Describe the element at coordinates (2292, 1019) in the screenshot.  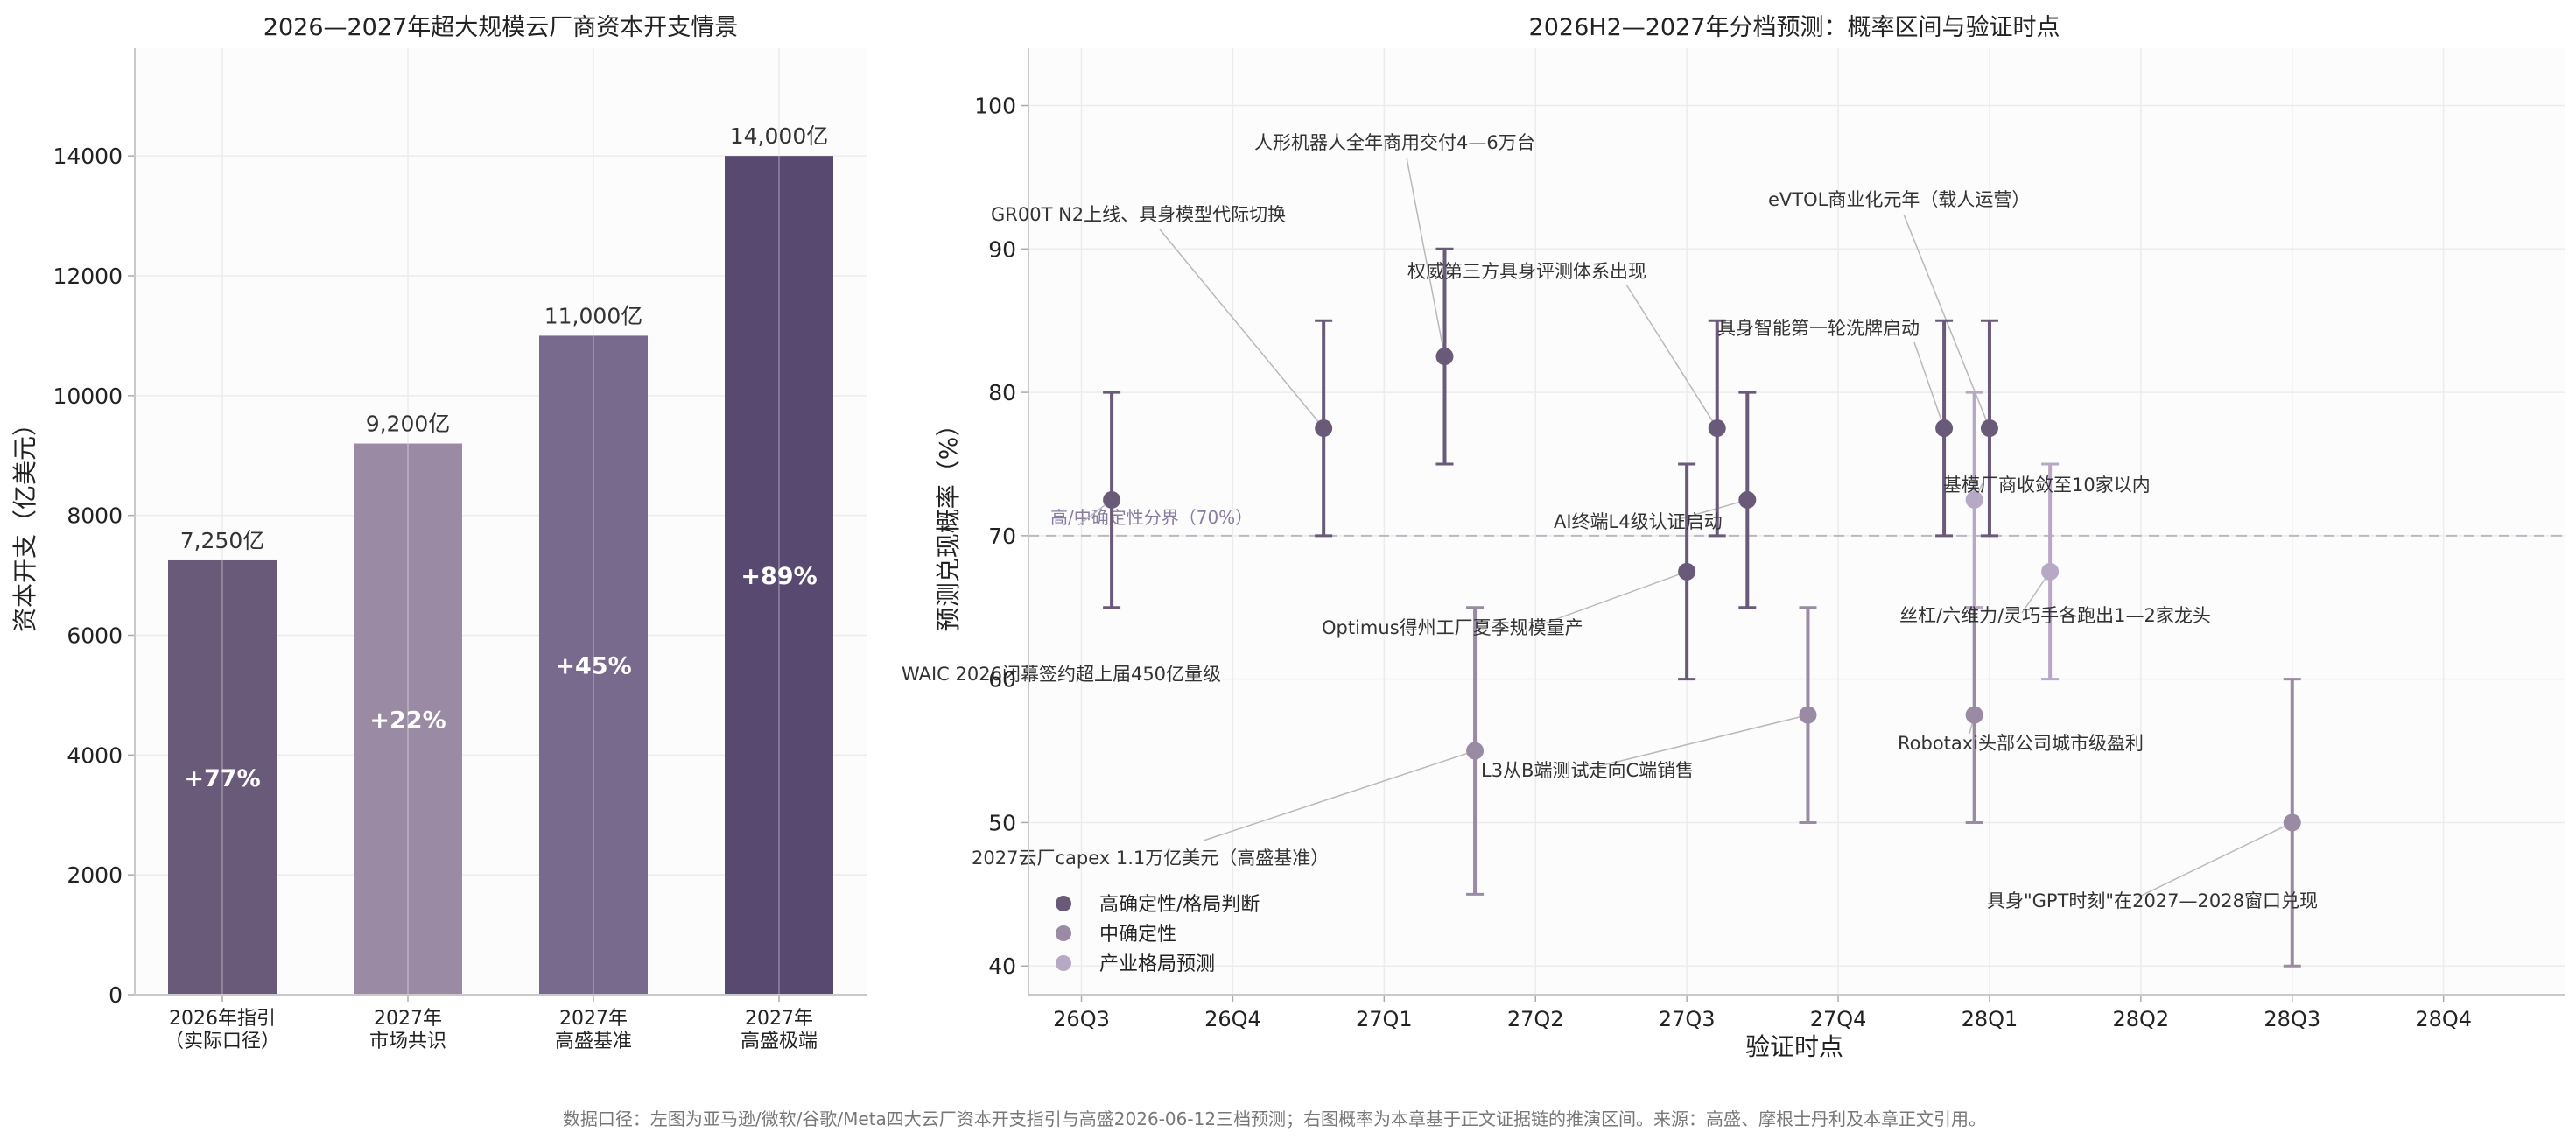
I see `probability-x-tick-label: 28Q3` at that location.